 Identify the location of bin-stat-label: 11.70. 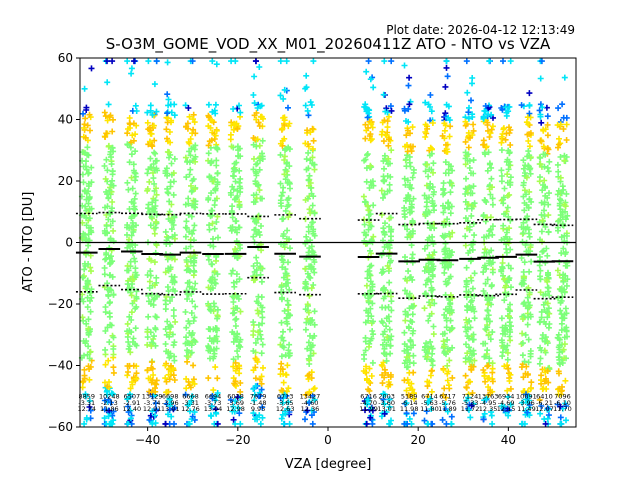
(562, 409).